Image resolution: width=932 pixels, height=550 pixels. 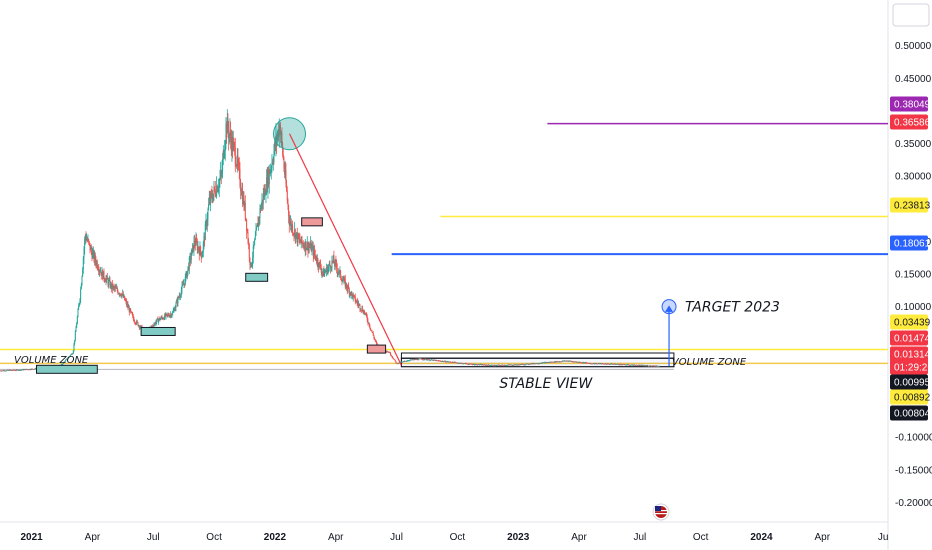 I want to click on price-tick-label: -0.10000, so click(x=913, y=438).